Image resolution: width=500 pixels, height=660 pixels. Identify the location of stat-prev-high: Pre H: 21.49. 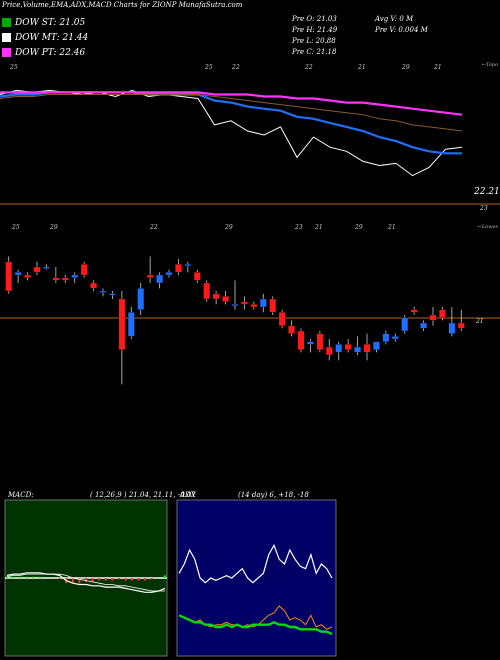
(315, 30).